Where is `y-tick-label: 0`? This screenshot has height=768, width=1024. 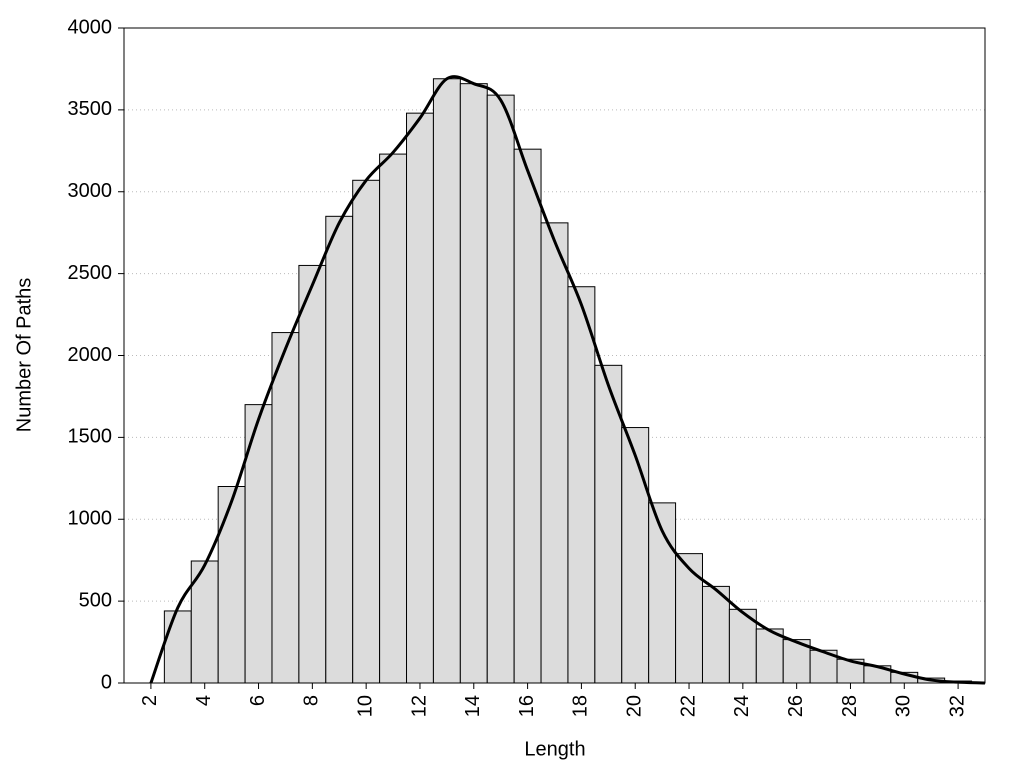 y-tick-label: 0 is located at coordinates (106, 682).